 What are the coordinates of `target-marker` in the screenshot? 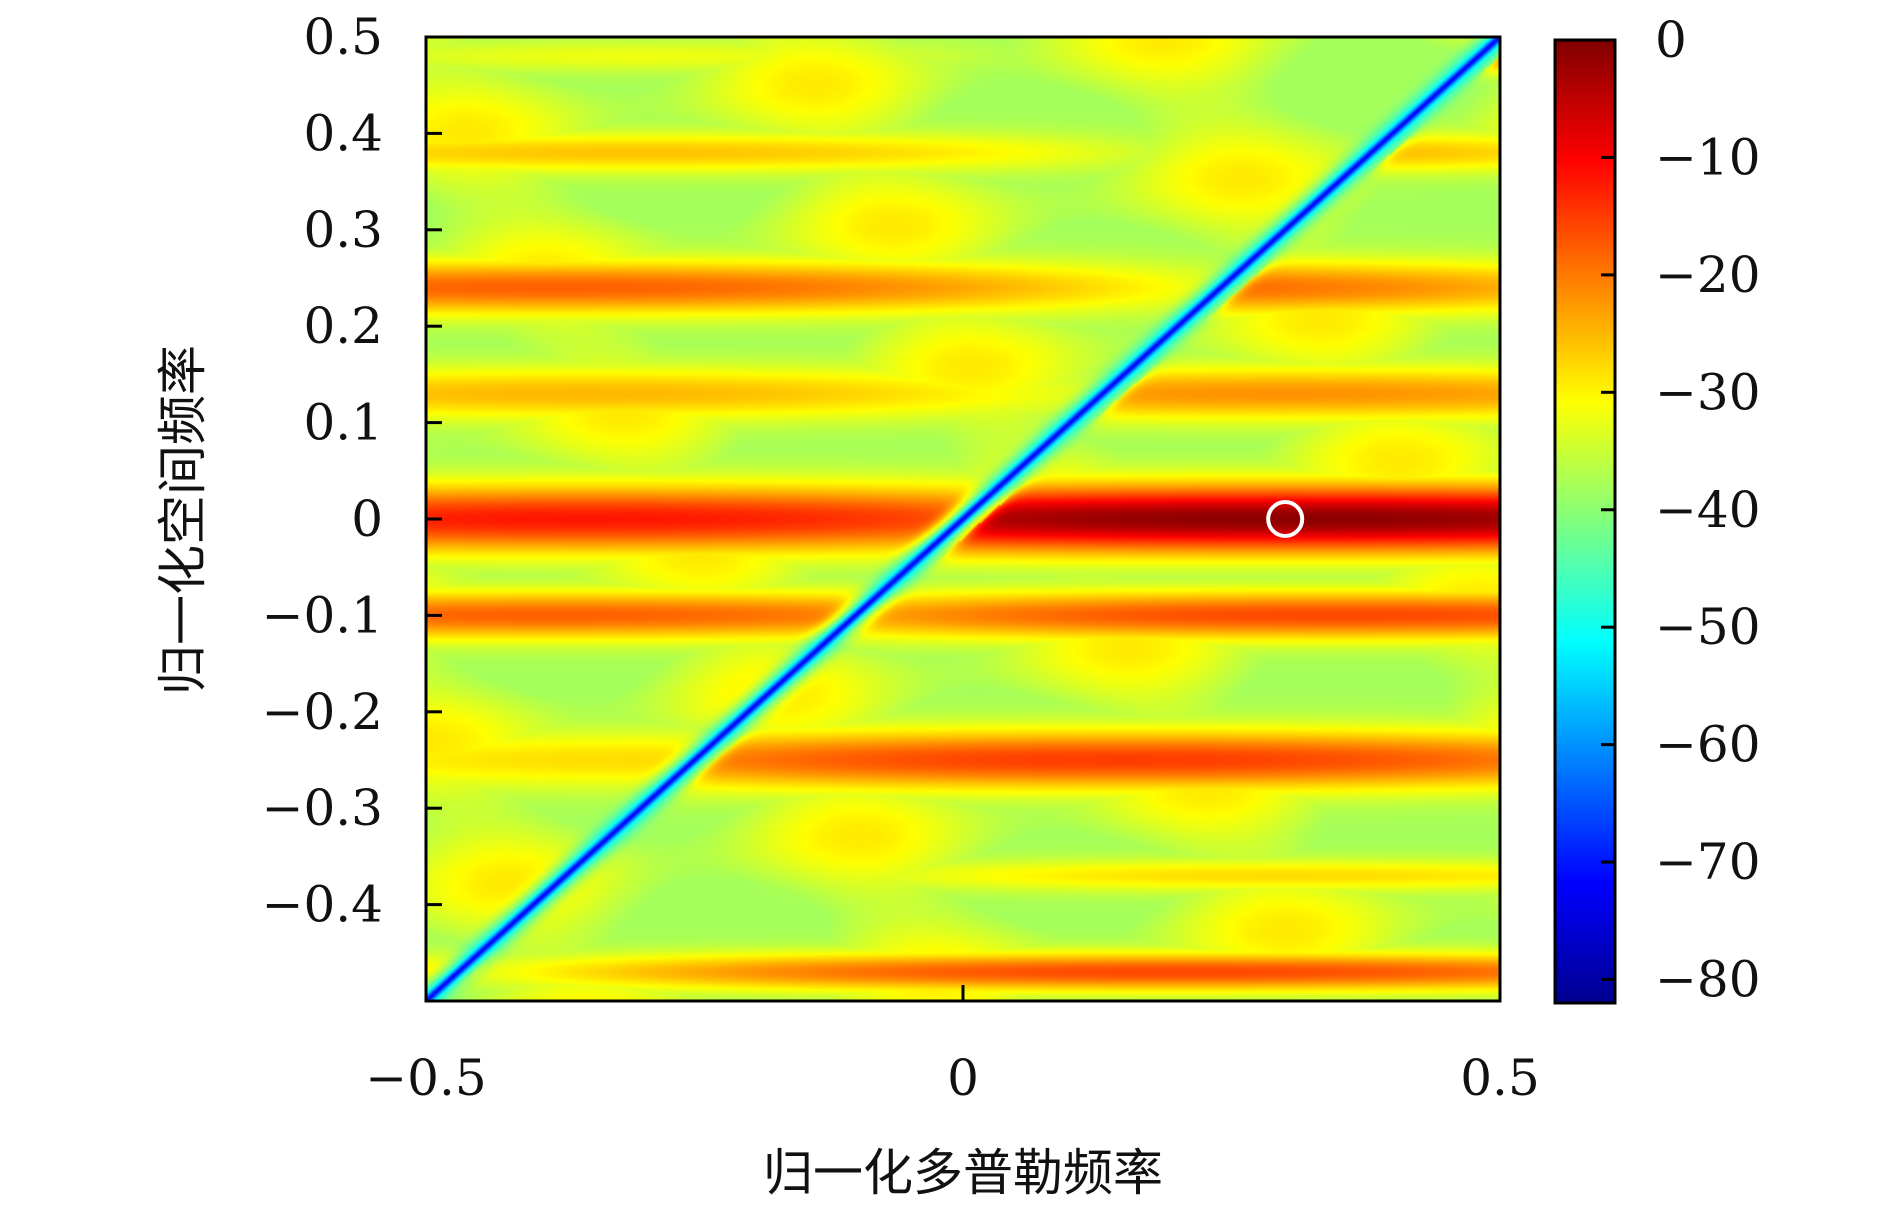 It's located at (1285, 519).